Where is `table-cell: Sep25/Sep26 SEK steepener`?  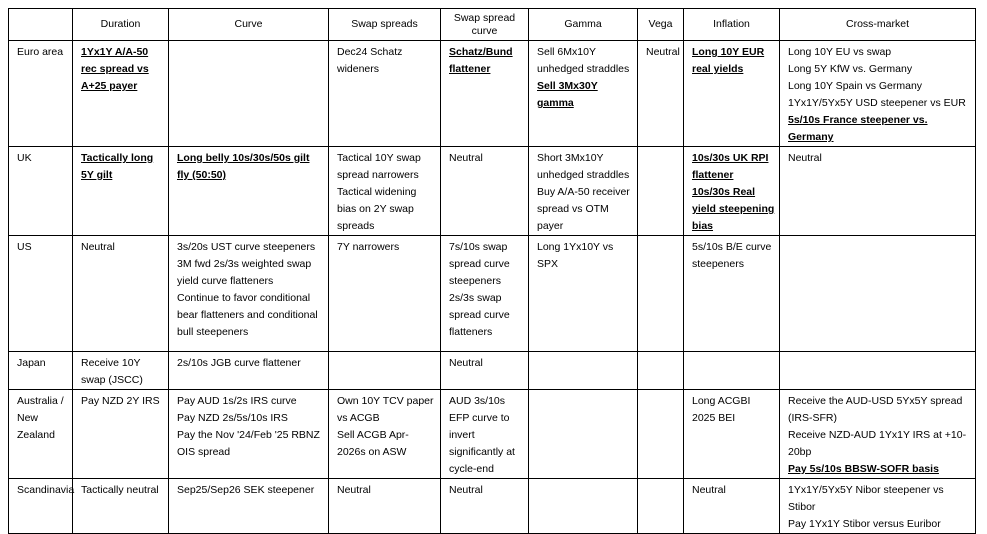
table-cell: Sep25/Sep26 SEK steepener is located at coordinates (248, 506).